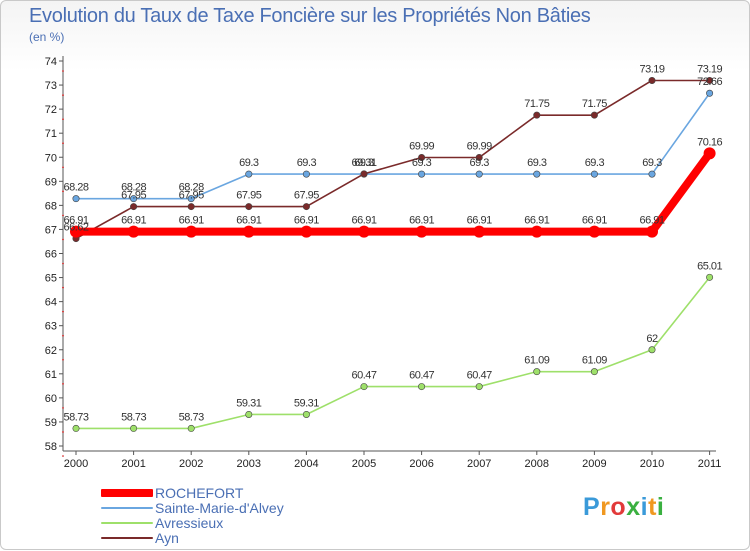  What do you see at coordinates (594, 361) in the screenshot?
I see `data-label-avressieux-2009: 61.09` at bounding box center [594, 361].